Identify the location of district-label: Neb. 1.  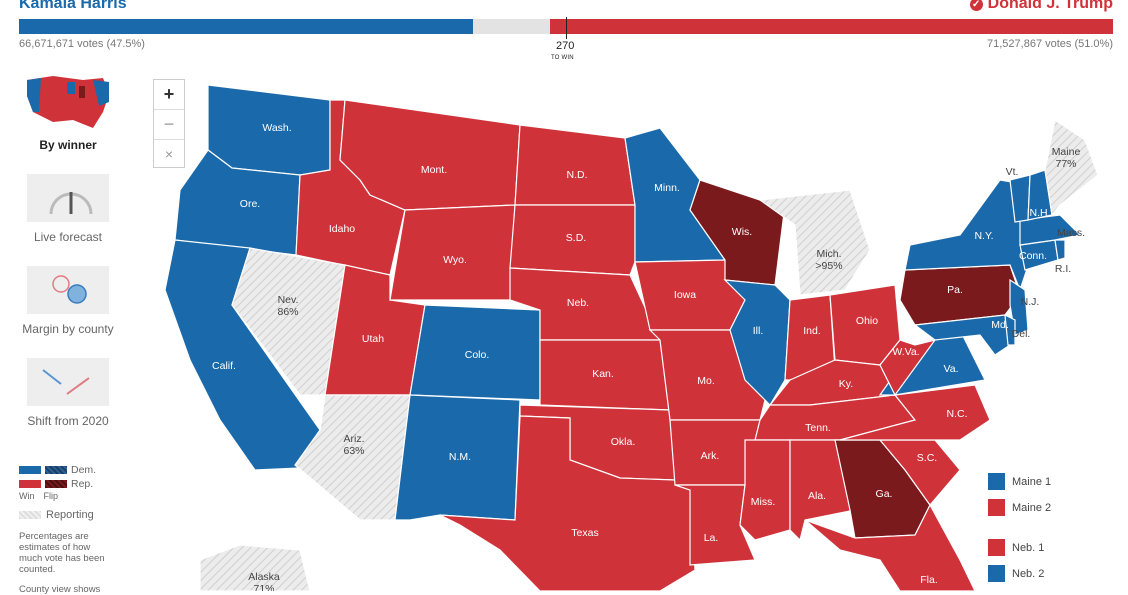
(1028, 547).